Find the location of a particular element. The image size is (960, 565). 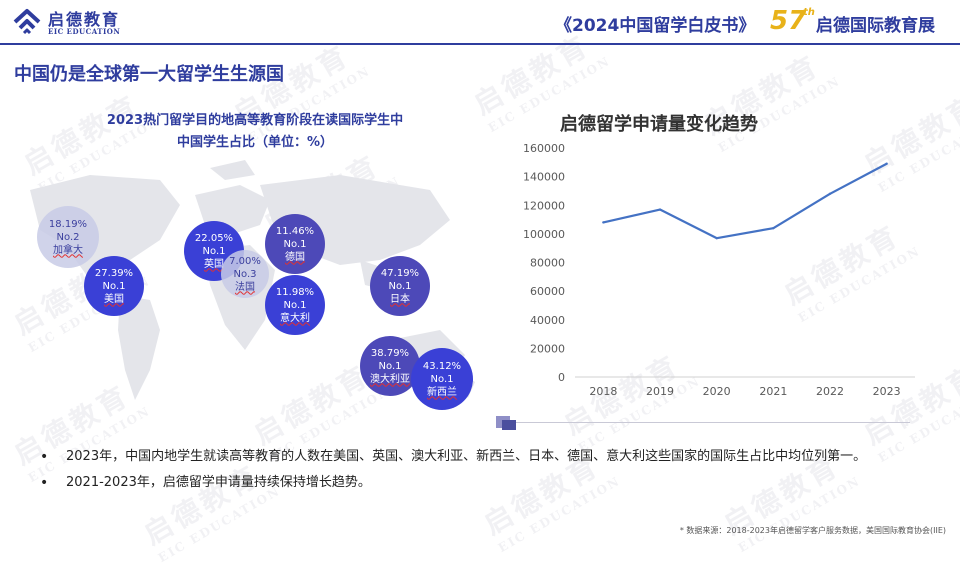

bubble-percent: 18.19% is located at coordinates (68, 224).